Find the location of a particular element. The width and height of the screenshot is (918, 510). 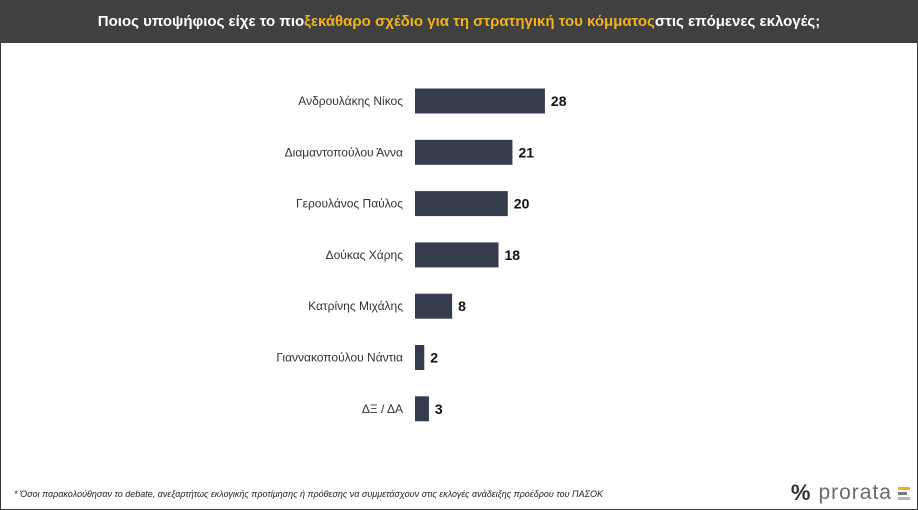

prorata-logo: % prorata is located at coordinates (850, 493).